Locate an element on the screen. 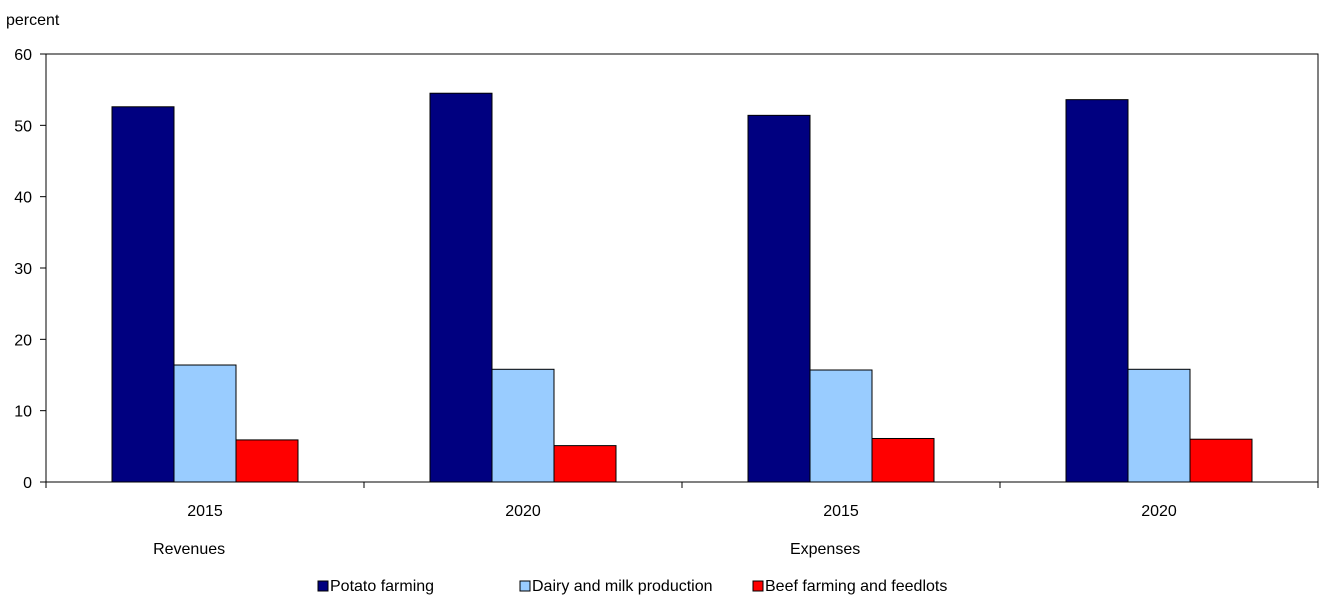 This screenshot has height=597, width=1325. y-tick-label: 10 is located at coordinates (23, 412).